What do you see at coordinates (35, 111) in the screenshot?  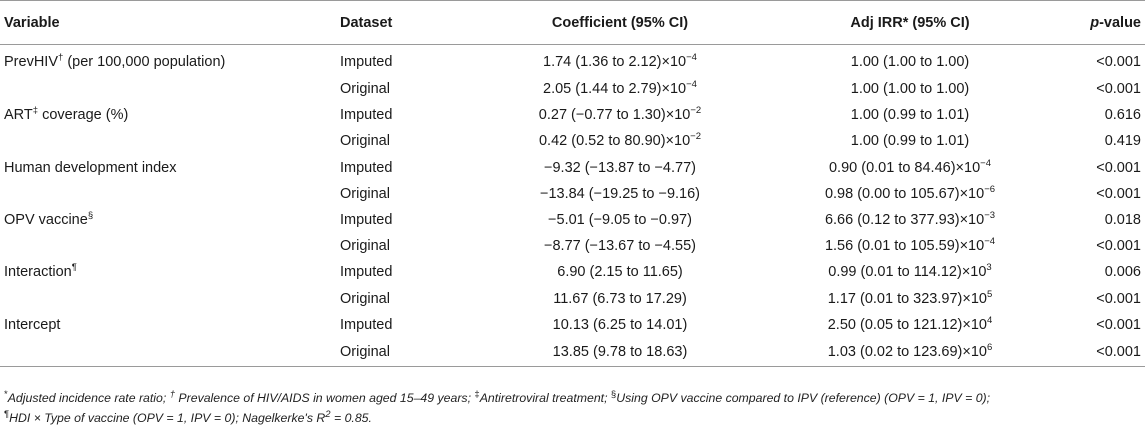 I see `variable-footnote-marker: ‡` at bounding box center [35, 111].